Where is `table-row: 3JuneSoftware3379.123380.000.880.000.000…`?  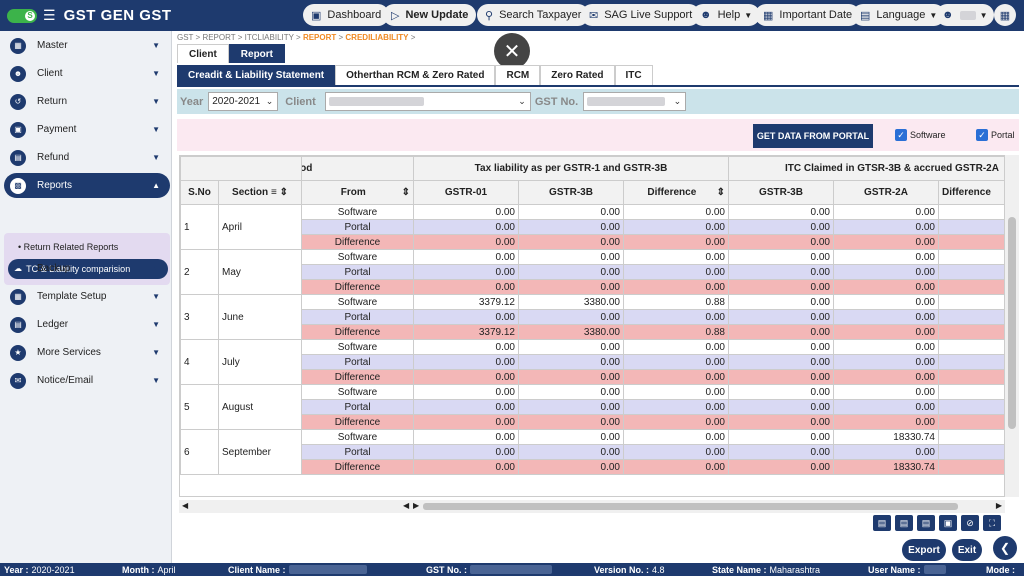 table-row: 3JuneSoftware3379.123380.000.880.000.000… is located at coordinates (592, 317).